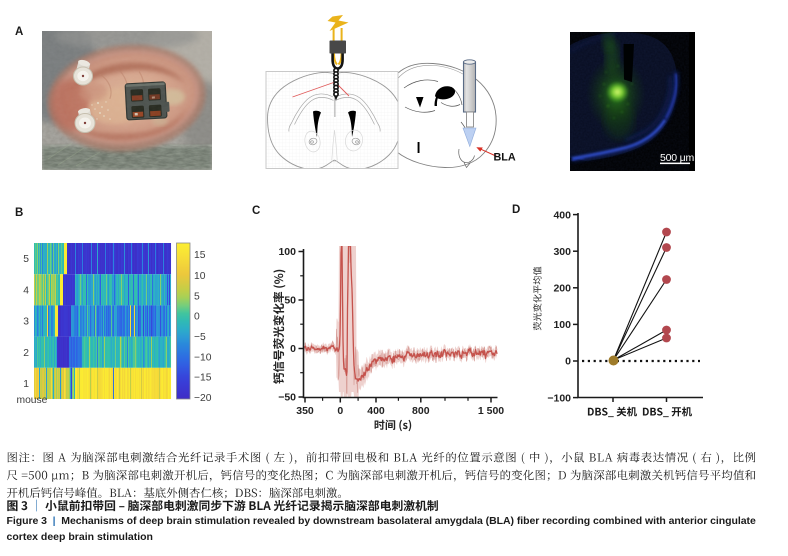  Describe the element at coordinates (26, 322) in the screenshot. I see `svg-text: 3` at that location.